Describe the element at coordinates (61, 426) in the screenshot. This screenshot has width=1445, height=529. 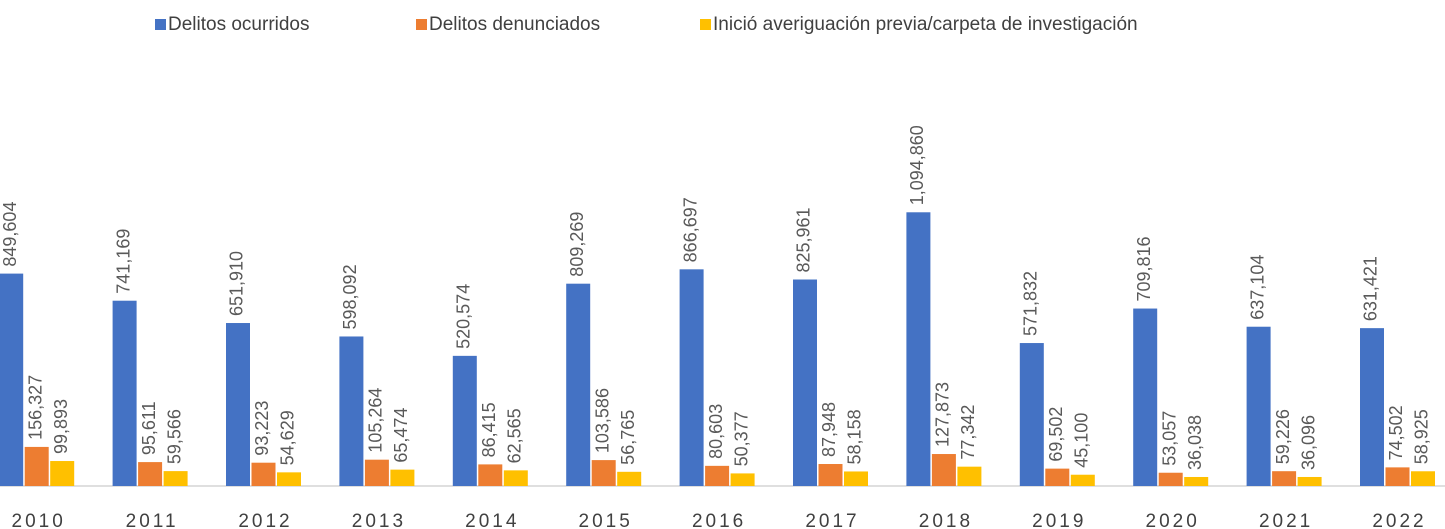
I see `data-label: 99,893` at that location.